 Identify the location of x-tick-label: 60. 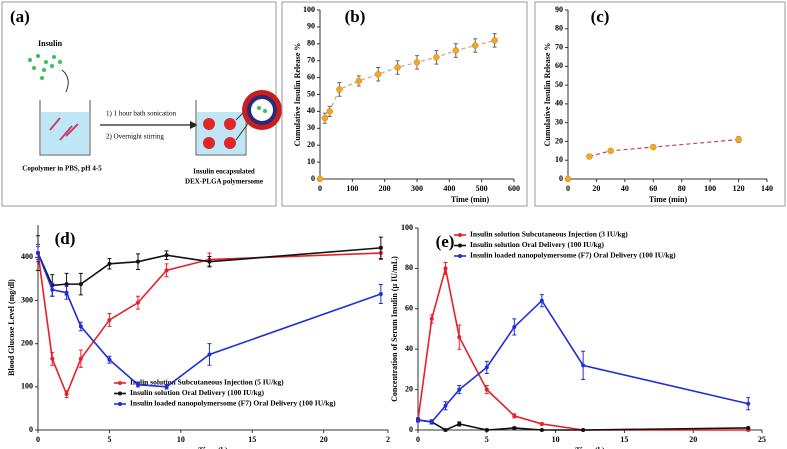
(653, 188).